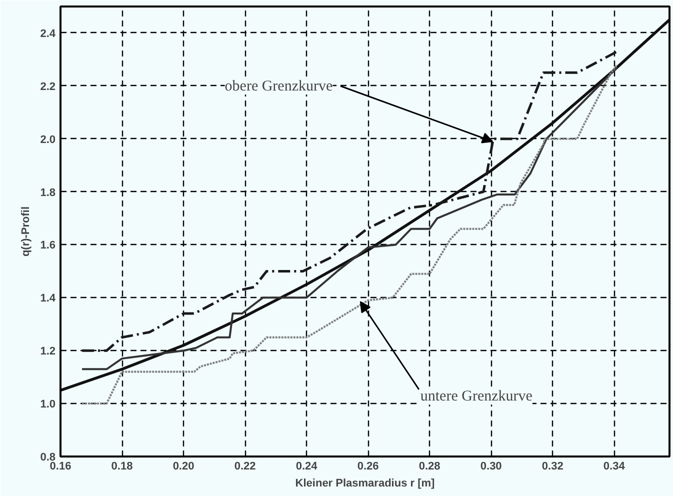 Image resolution: width=673 pixels, height=496 pixels. I want to click on x-tick-label: 0.16, so click(61, 466).